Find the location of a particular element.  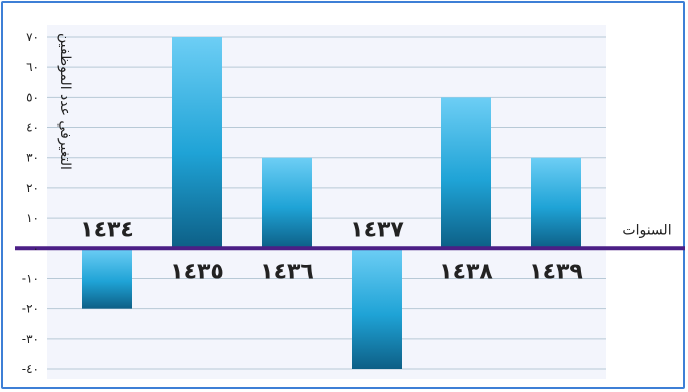

category-label: ١٤٣٧ is located at coordinates (377, 229).